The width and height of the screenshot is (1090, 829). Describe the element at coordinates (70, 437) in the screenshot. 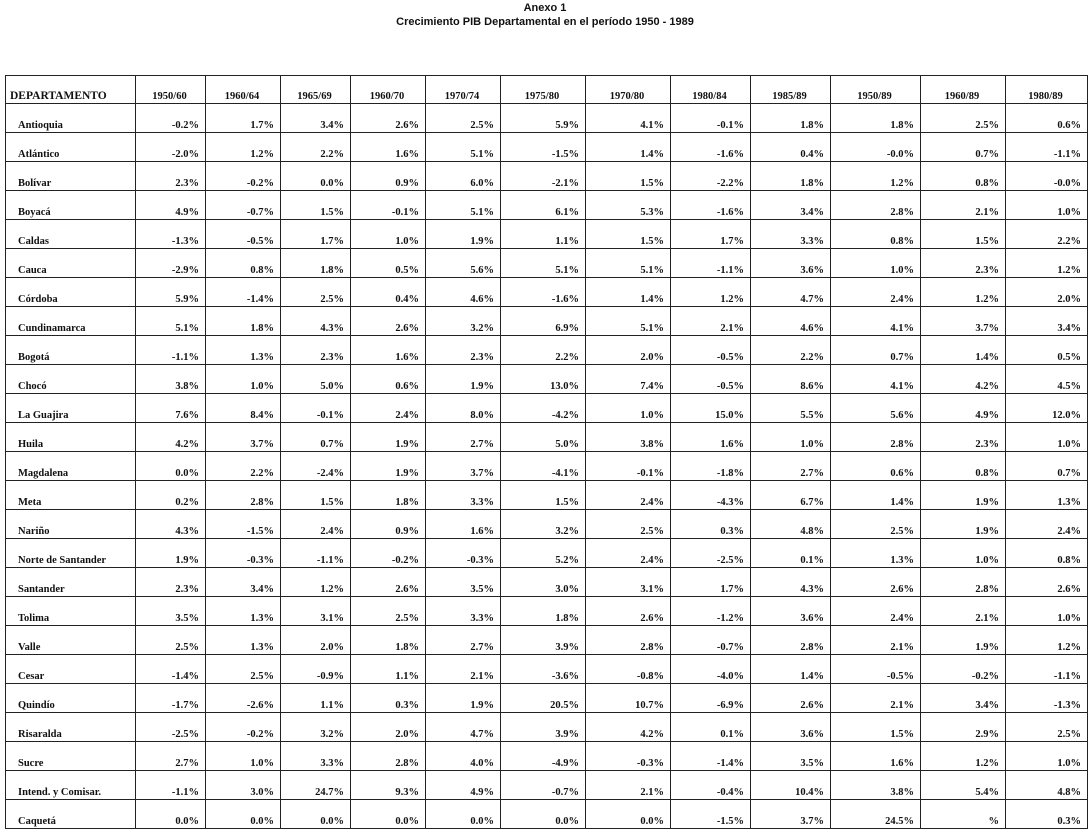

I see `department-name: Huila` at that location.